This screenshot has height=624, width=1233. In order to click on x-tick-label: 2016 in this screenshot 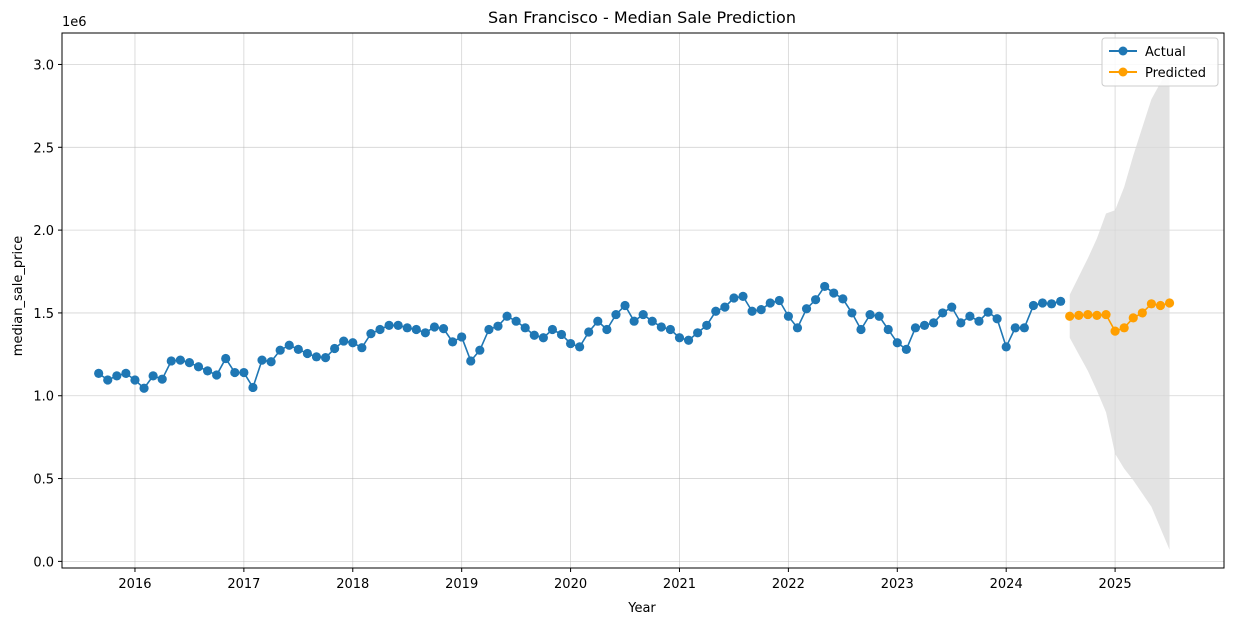, I will do `click(134, 584)`.